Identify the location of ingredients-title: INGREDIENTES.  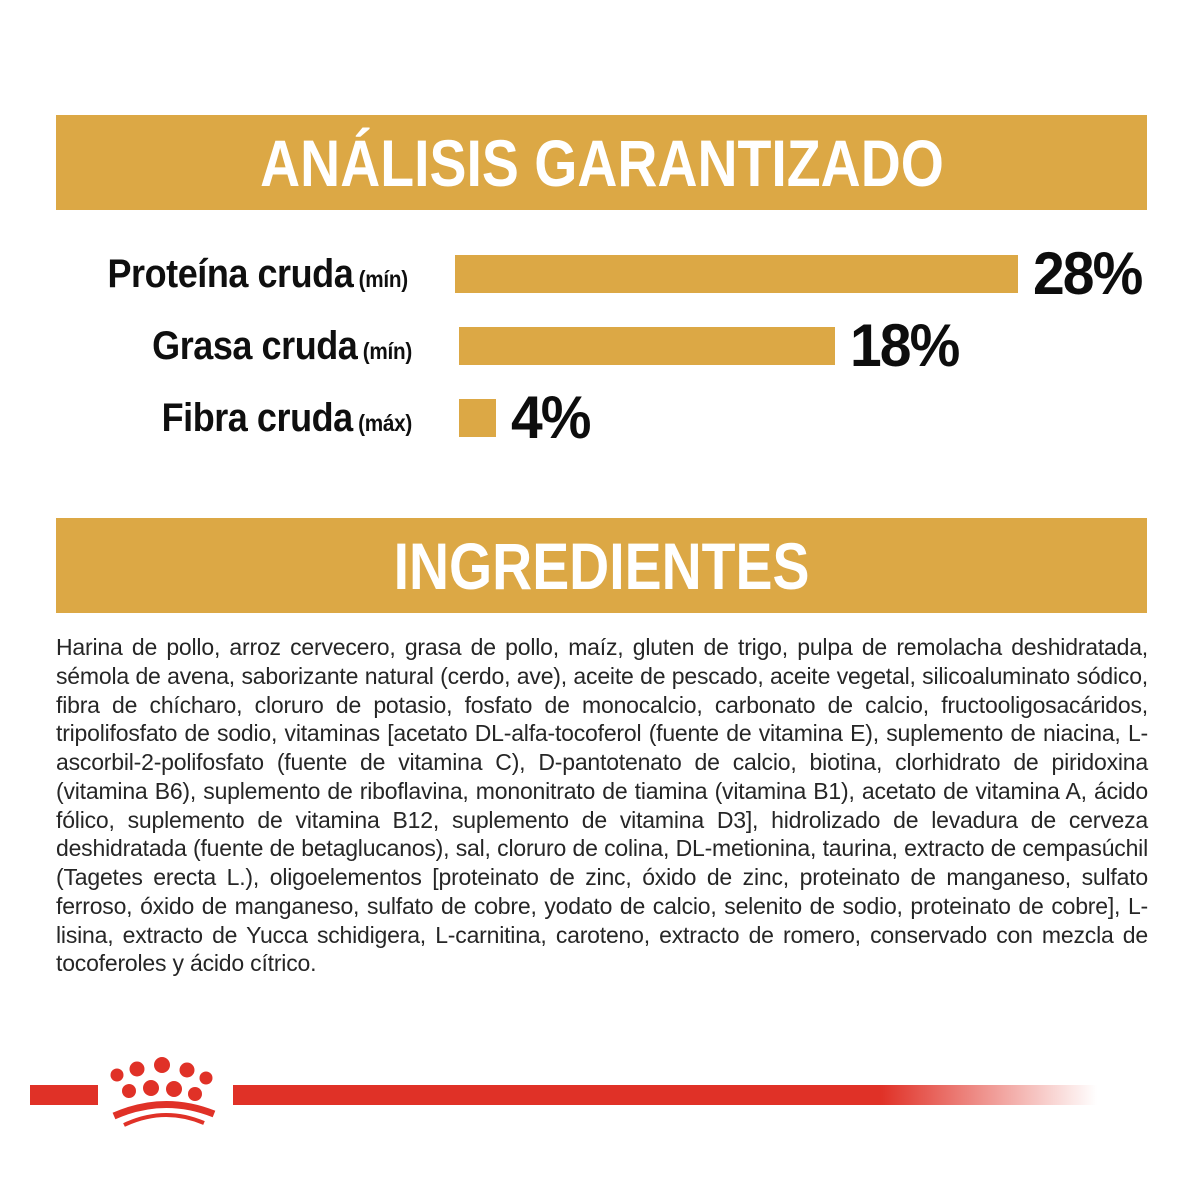
(601, 565).